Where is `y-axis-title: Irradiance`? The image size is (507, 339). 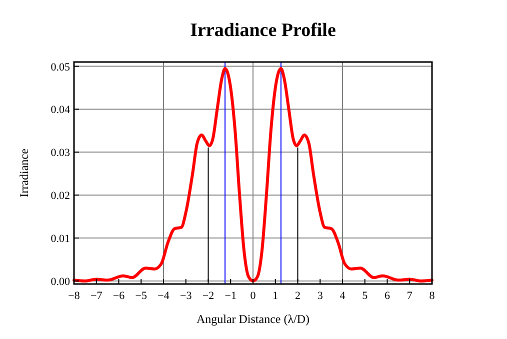
y-axis-title: Irradiance is located at coordinates (24, 173).